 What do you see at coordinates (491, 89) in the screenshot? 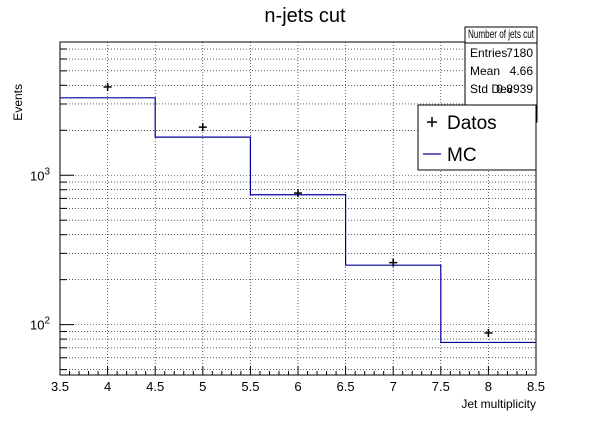
I see `stats-stddev-label: Std Dev` at bounding box center [491, 89].